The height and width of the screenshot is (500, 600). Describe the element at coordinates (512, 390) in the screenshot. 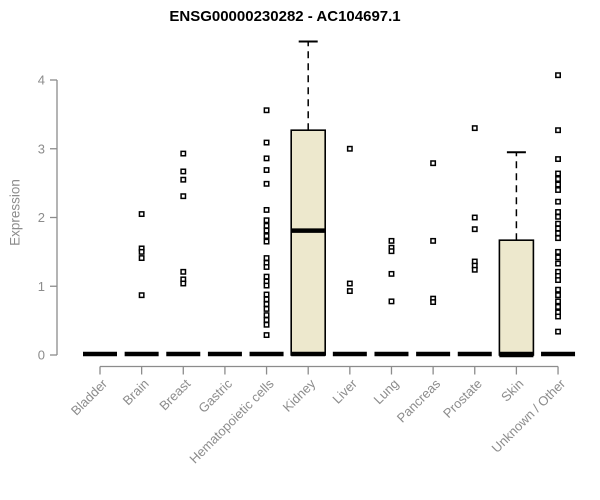

I see `x-tick-label: Skin` at that location.